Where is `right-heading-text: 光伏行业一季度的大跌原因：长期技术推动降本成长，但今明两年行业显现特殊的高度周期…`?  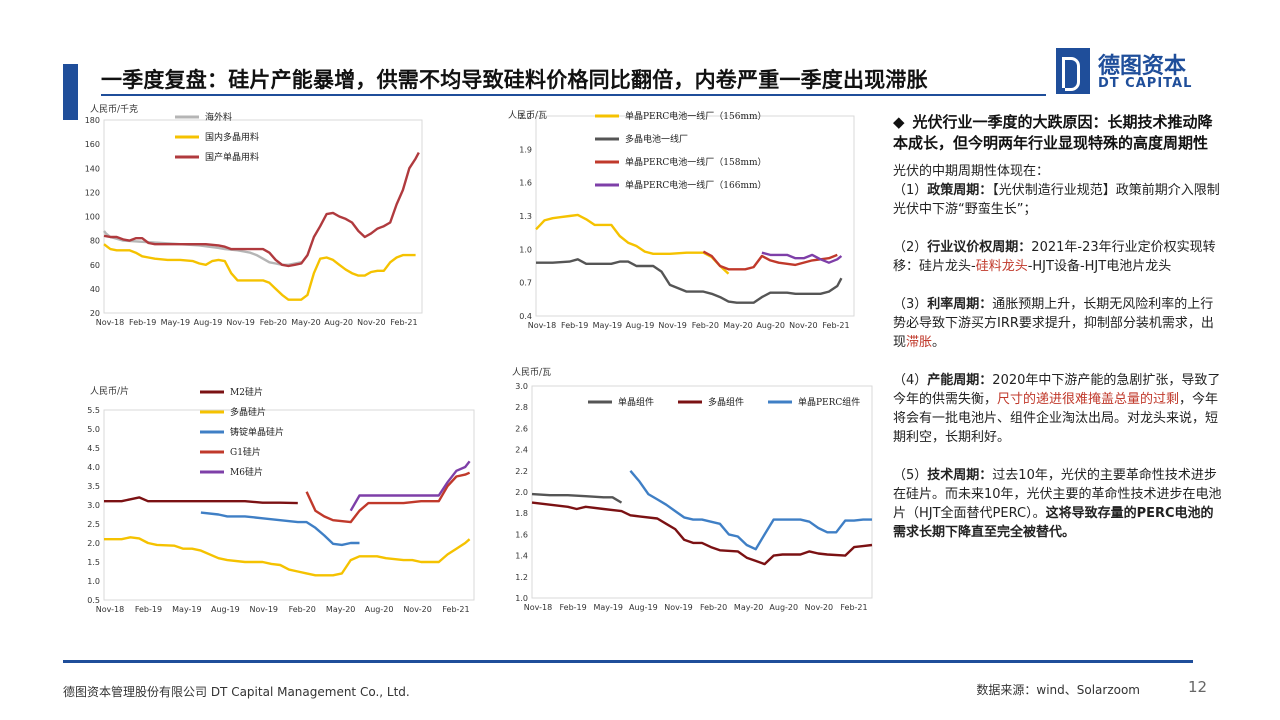 right-heading-text: 光伏行业一季度的大跌原因：长期技术推动降本成长，但今明两年行业显现特殊的高度周期… is located at coordinates (1053, 132).